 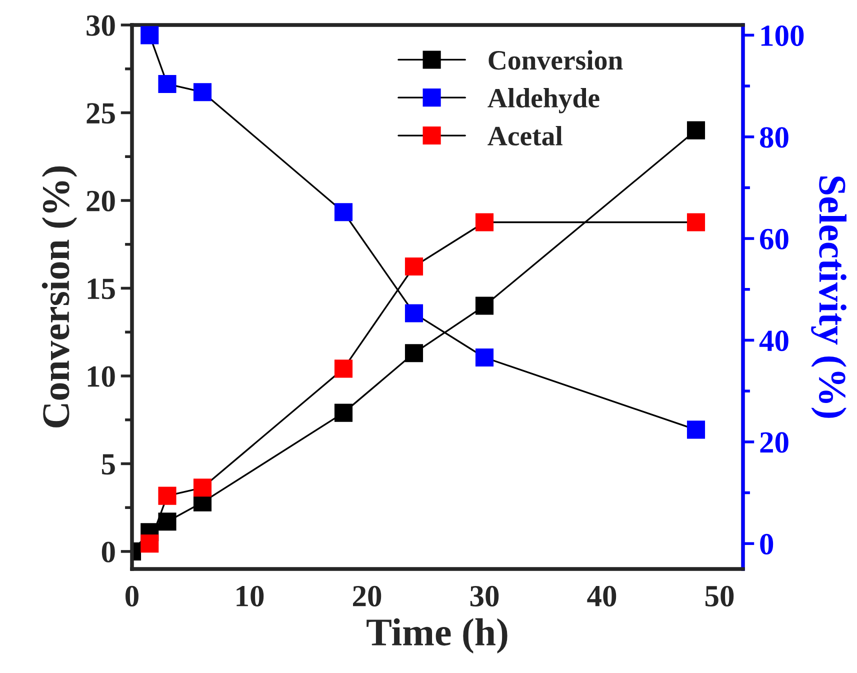 What do you see at coordinates (767, 544) in the screenshot?
I see `y2-tick-label: 0` at bounding box center [767, 544].